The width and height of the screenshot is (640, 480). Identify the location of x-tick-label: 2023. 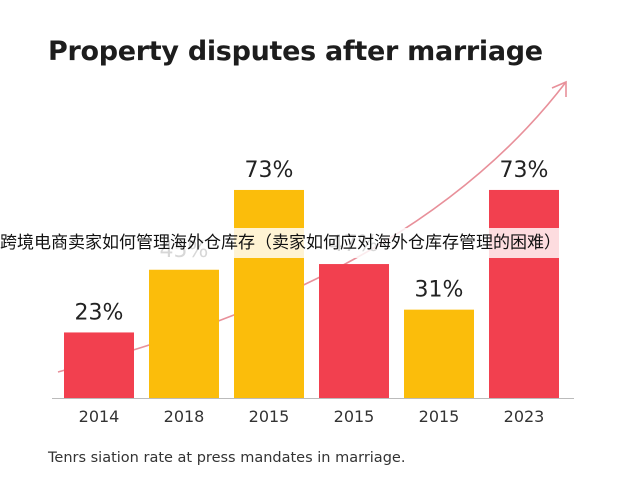
(524, 416).